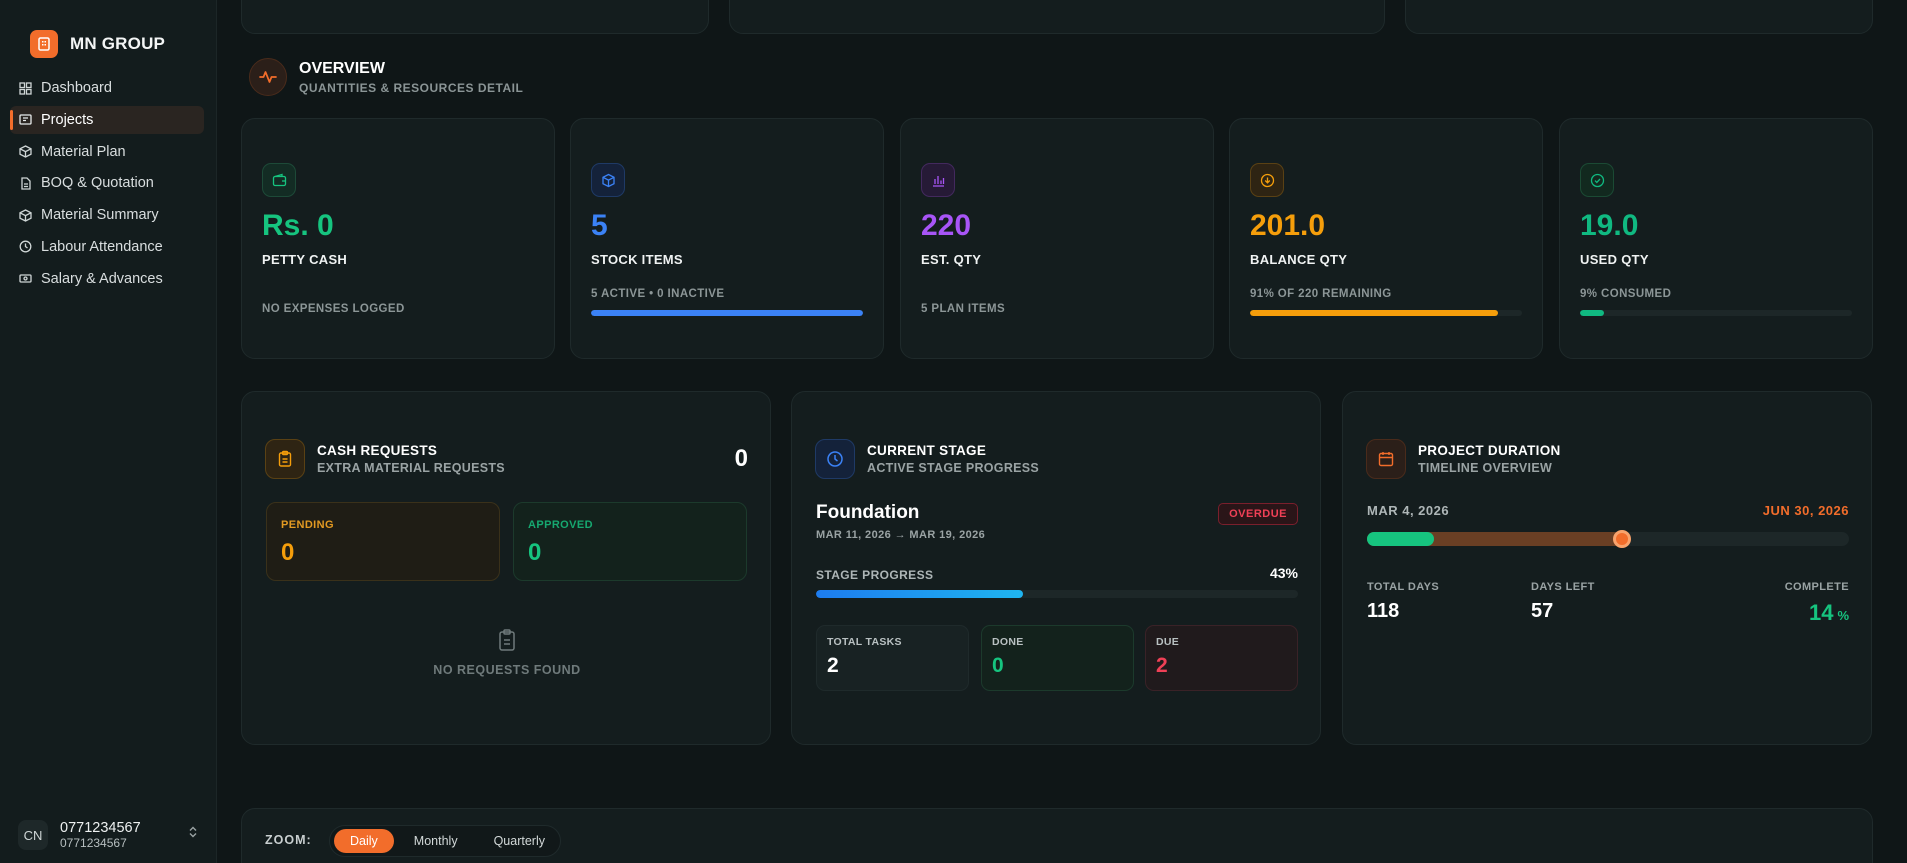 Image resolution: width=1907 pixels, height=863 pixels. I want to click on stage-progress-fill, so click(920, 594).